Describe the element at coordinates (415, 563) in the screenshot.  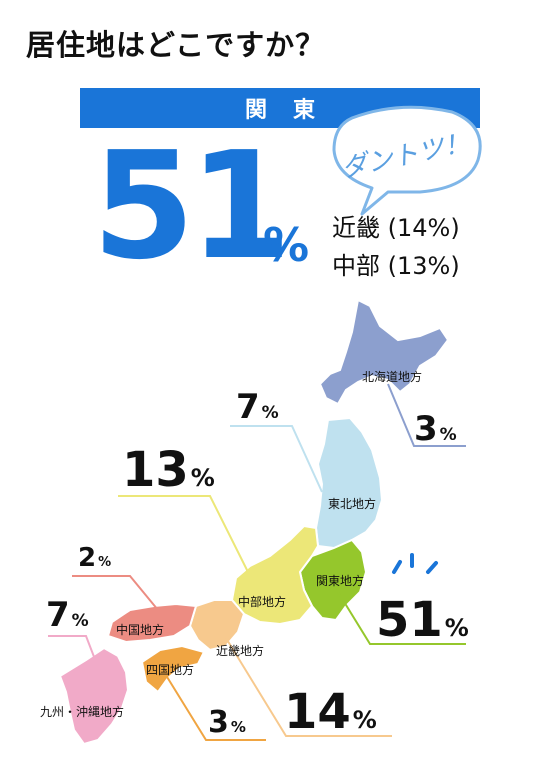
I see `burst-marks` at that location.